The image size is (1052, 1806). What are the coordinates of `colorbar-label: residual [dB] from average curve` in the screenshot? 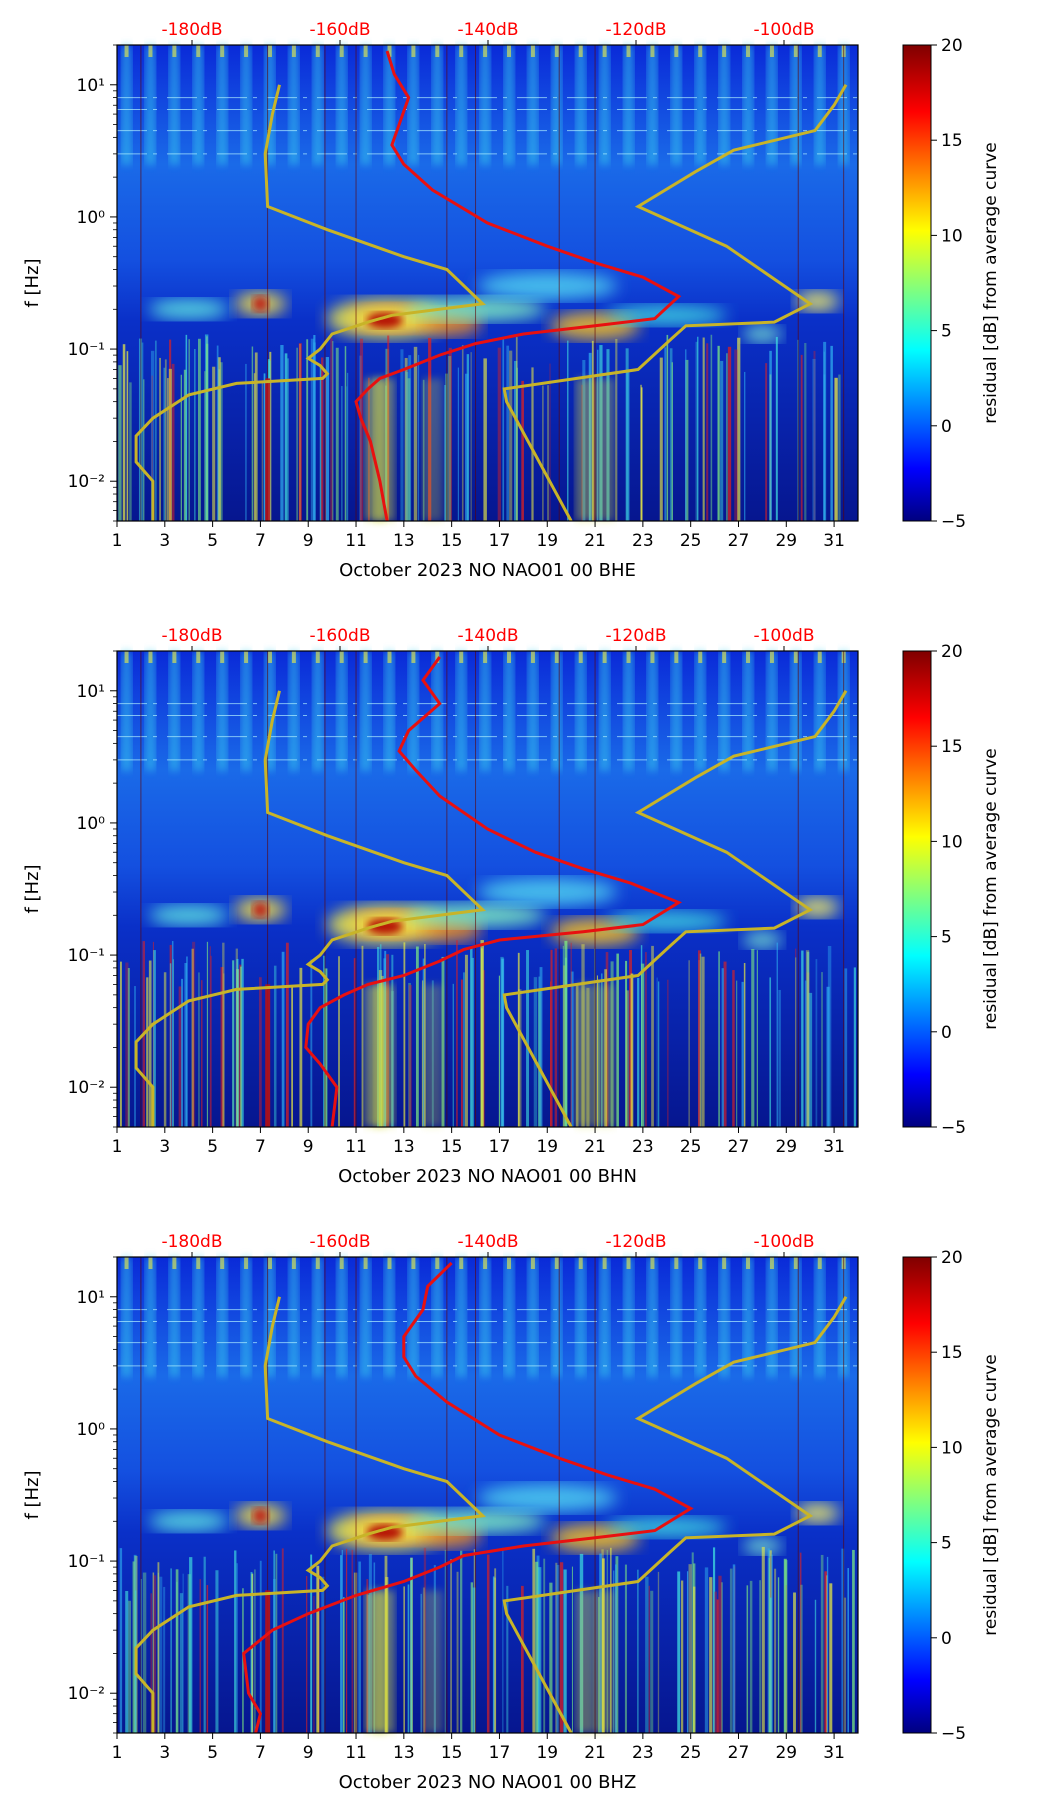 It's located at (991, 1494).